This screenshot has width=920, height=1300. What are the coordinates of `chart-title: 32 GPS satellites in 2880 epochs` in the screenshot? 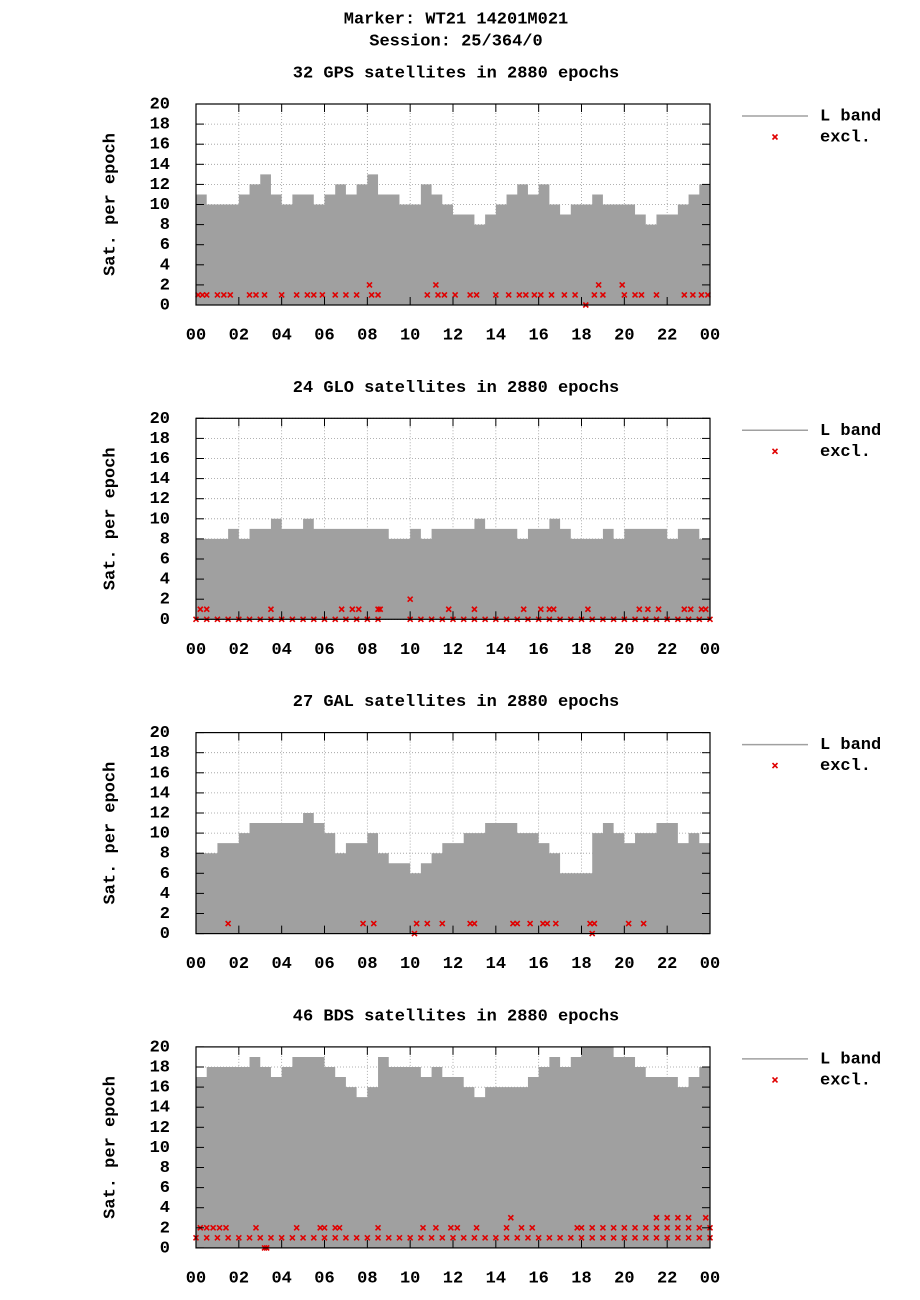 It's located at (456, 73).